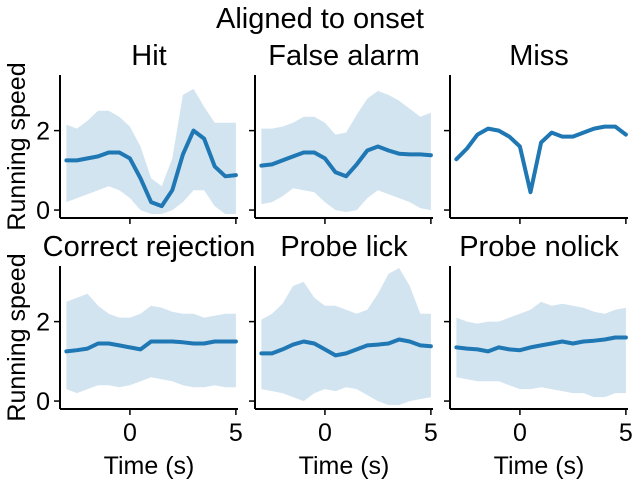 Image resolution: width=640 pixels, height=480 pixels. What do you see at coordinates (320, 19) in the screenshot?
I see `figure-suptitle: Aligned to onset` at bounding box center [320, 19].